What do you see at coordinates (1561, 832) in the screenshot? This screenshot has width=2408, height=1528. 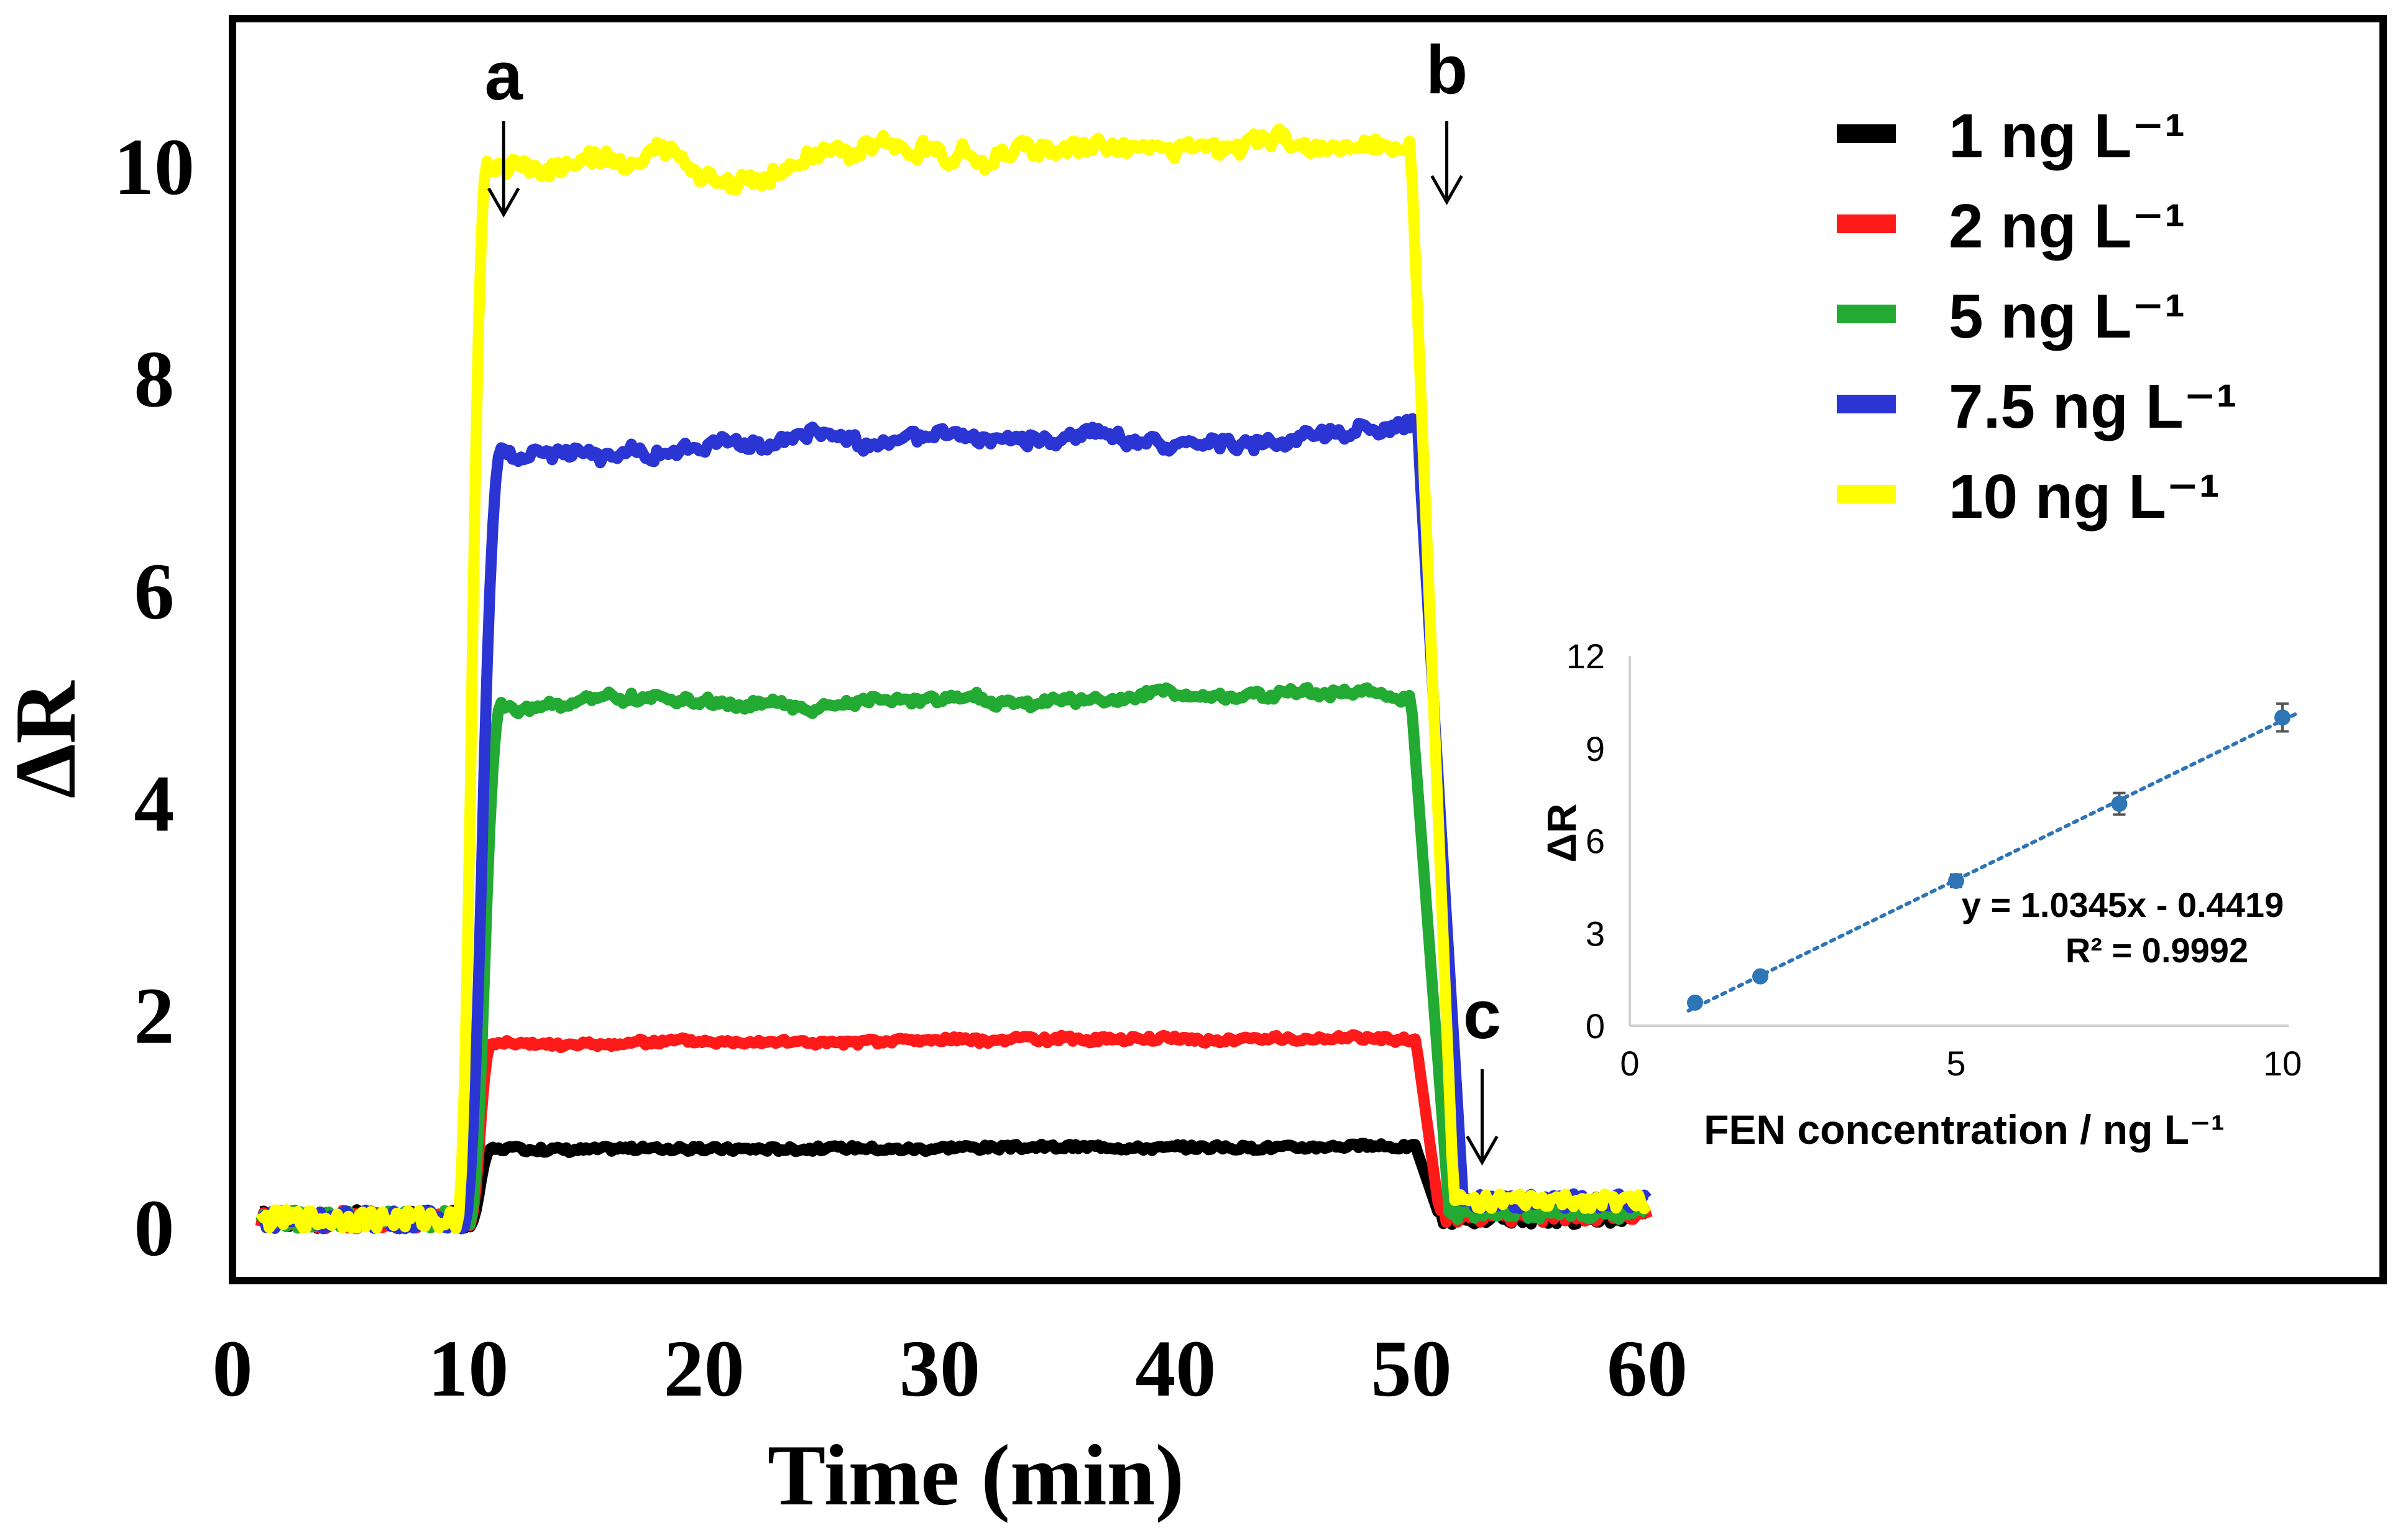 I see `inset-y-axis-label: ΔR` at bounding box center [1561, 832].